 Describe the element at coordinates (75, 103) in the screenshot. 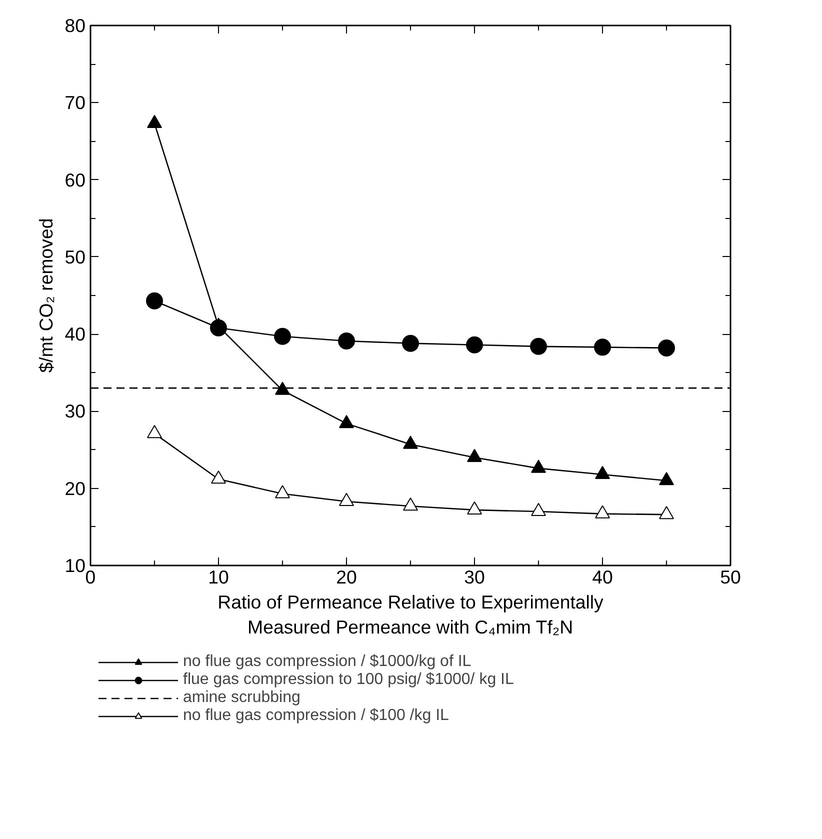

I see `y-tick-label: 70` at that location.